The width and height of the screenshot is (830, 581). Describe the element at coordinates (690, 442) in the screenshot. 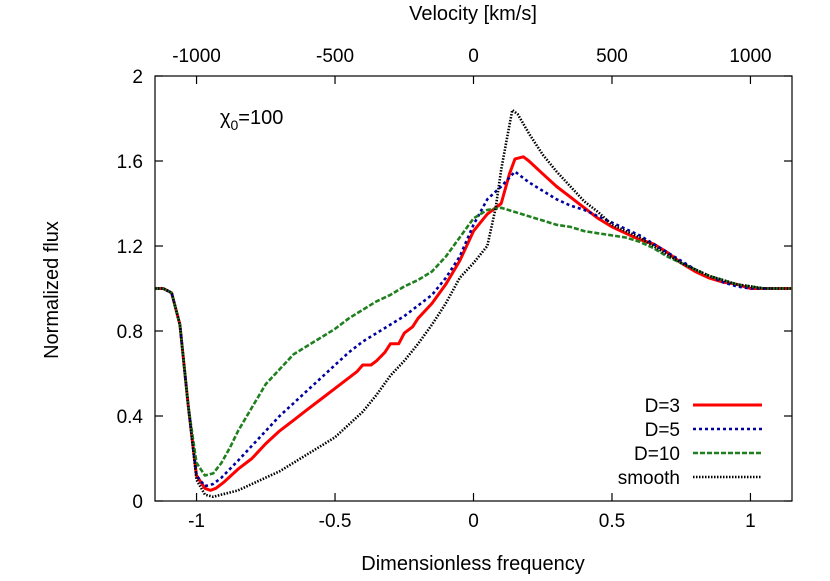

I see `legend: D=3 D=5 D=10 smooth` at that location.